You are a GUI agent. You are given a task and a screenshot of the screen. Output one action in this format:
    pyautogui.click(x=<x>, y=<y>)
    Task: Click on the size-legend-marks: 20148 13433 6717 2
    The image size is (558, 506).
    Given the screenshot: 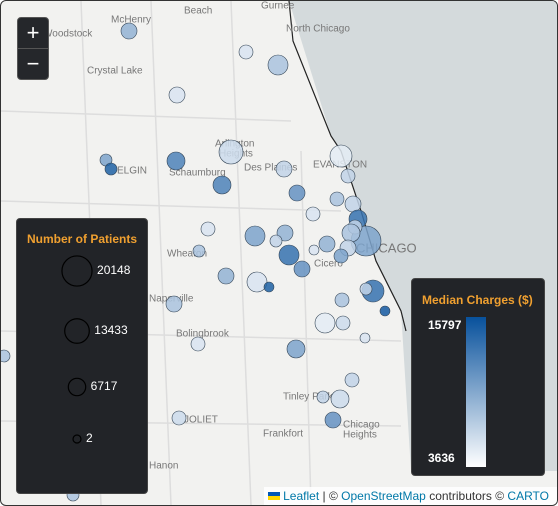 What is the action you would take?
    pyautogui.click(x=96, y=350)
    